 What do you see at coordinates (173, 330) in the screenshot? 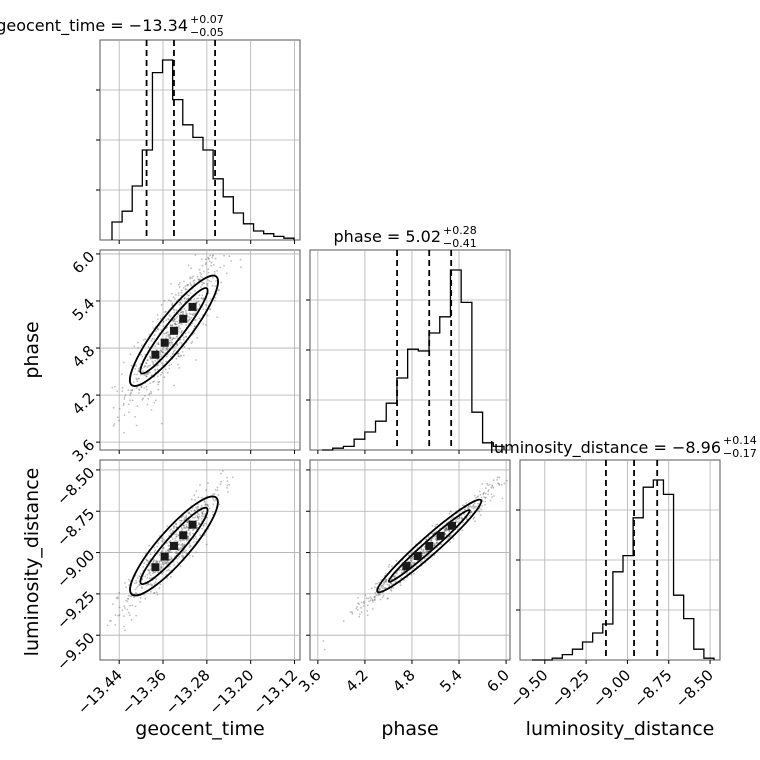
I see `density-core-geocent_time-phase` at bounding box center [173, 330].